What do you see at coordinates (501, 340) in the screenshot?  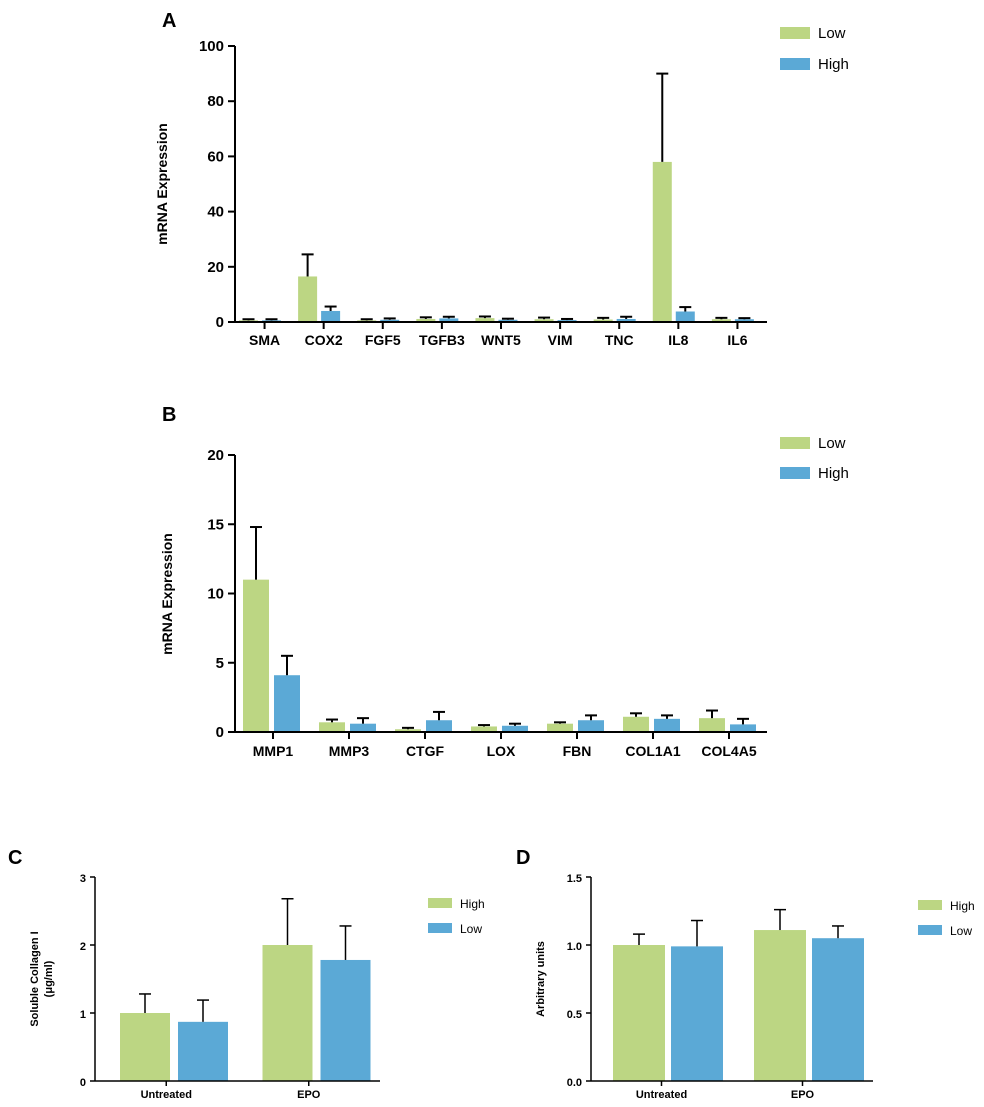 I see `x-tick-label: WNT5` at bounding box center [501, 340].